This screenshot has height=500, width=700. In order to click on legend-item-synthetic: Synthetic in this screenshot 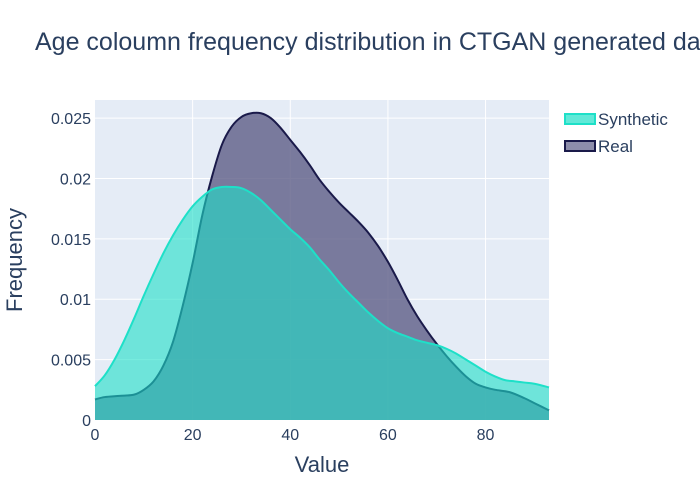, I will do `click(616, 119)`.